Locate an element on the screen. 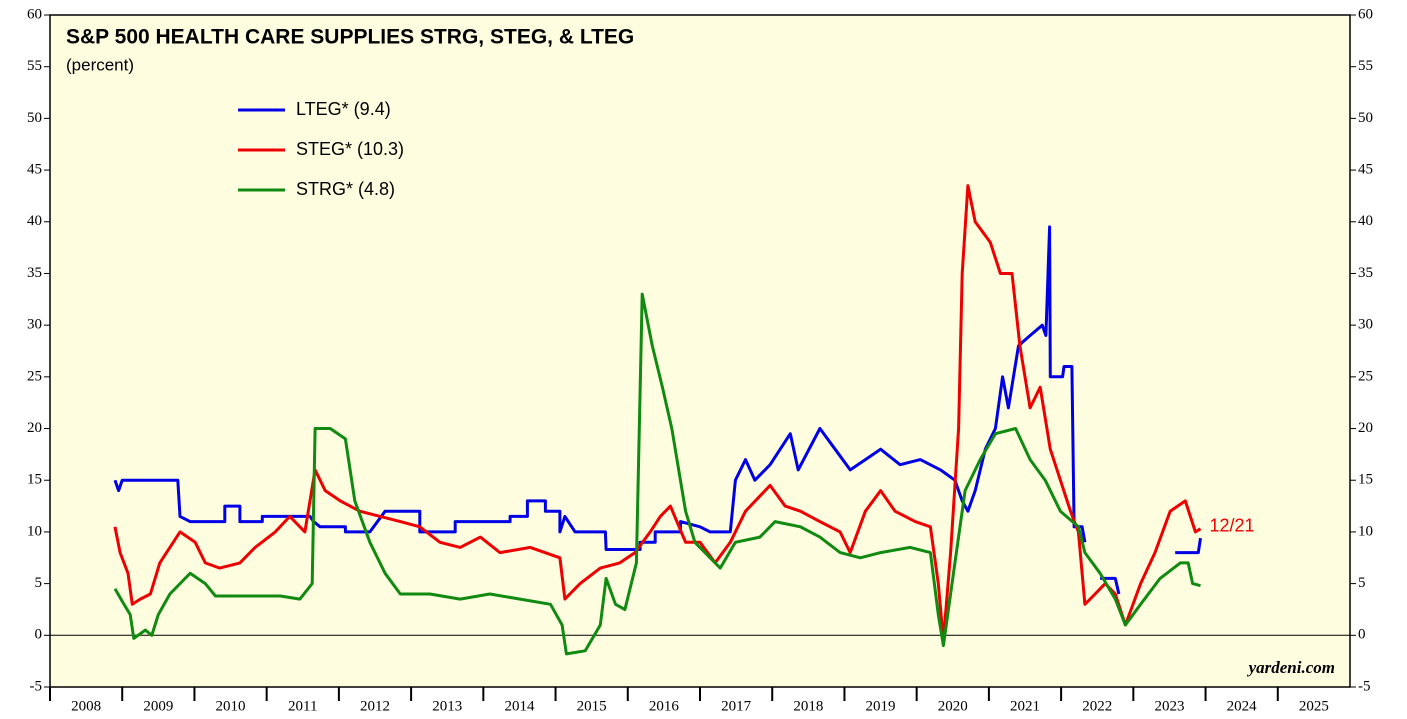 The width and height of the screenshot is (1407, 719). x-tick-label: 2014 is located at coordinates (519, 706).